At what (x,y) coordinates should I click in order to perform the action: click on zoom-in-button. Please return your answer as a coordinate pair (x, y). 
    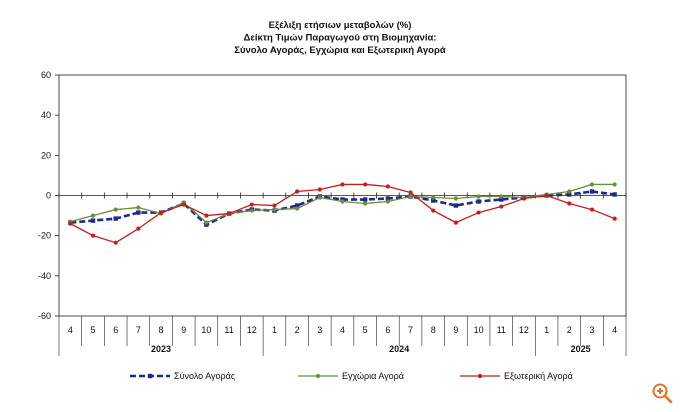
    Looking at the image, I should click on (662, 393).